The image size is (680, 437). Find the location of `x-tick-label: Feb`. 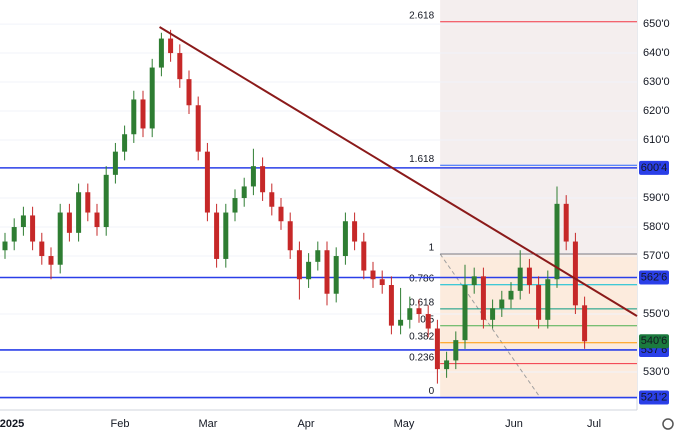

x-tick-label: Feb is located at coordinates (120, 424).